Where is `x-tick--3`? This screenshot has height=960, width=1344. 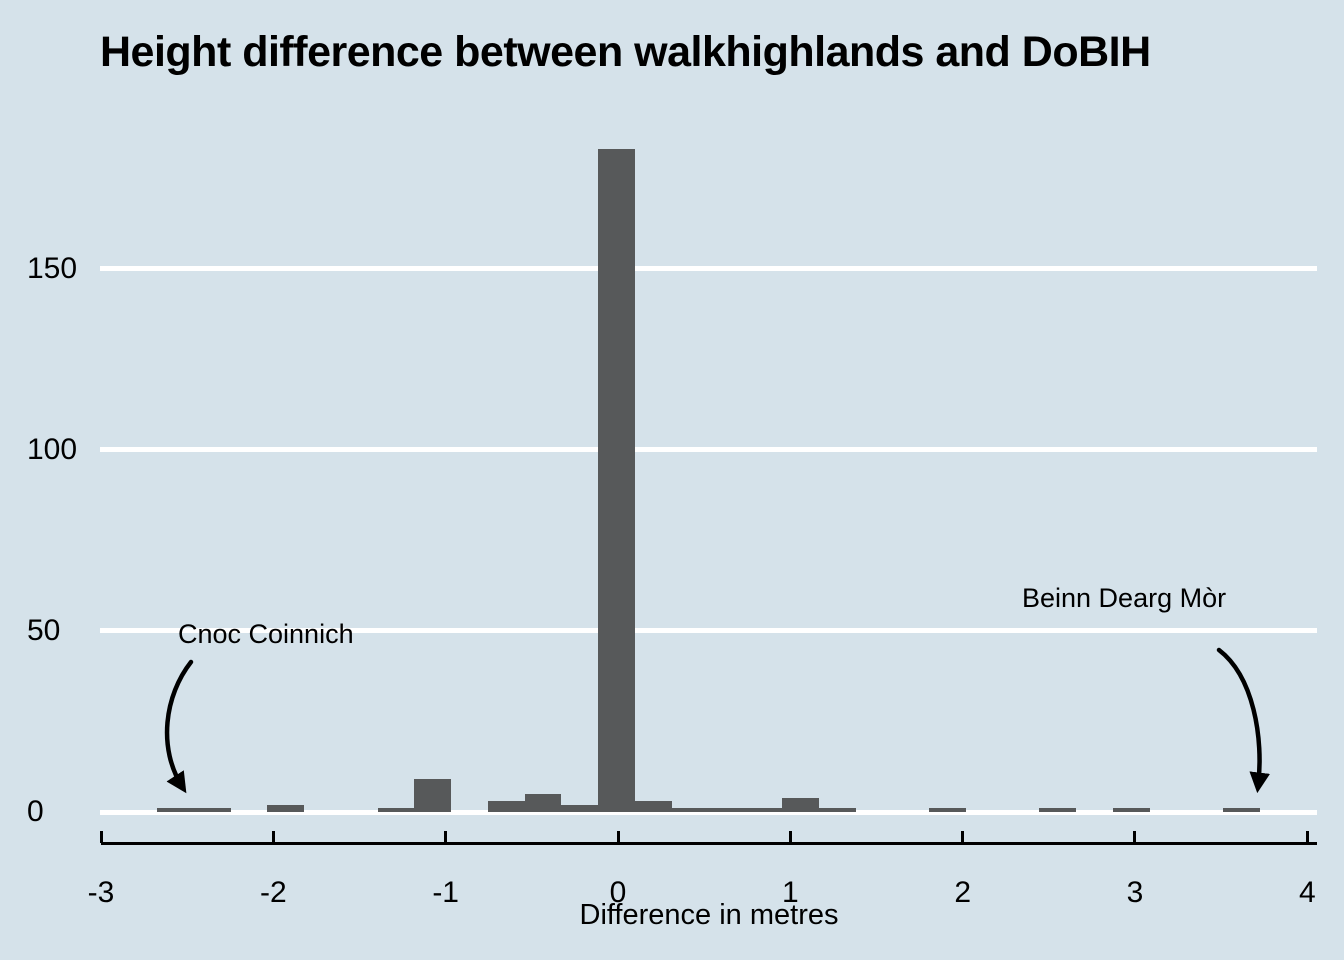 x-tick--3 is located at coordinates (101, 837).